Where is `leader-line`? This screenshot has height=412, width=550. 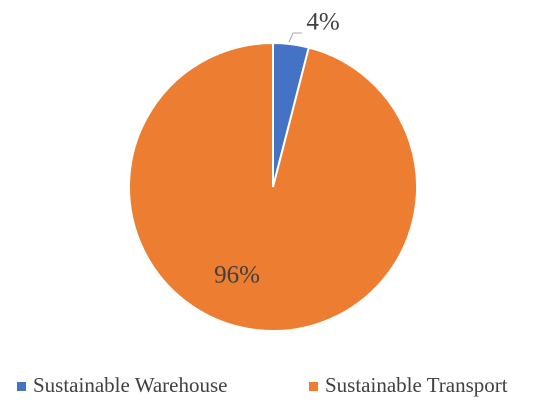
leader-line is located at coordinates (295, 37).